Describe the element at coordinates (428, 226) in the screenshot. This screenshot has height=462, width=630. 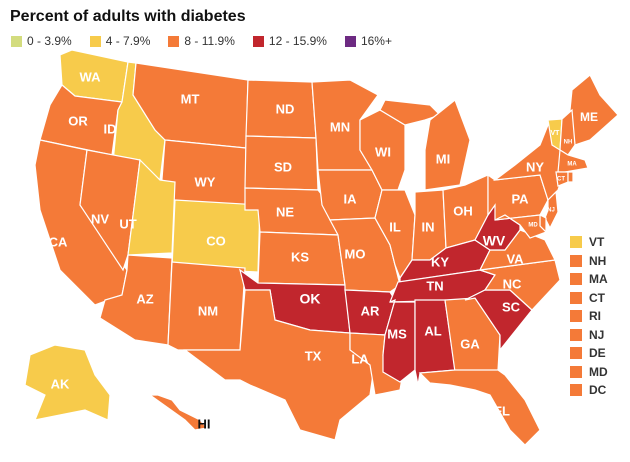
I see `state-label-in: IN` at that location.